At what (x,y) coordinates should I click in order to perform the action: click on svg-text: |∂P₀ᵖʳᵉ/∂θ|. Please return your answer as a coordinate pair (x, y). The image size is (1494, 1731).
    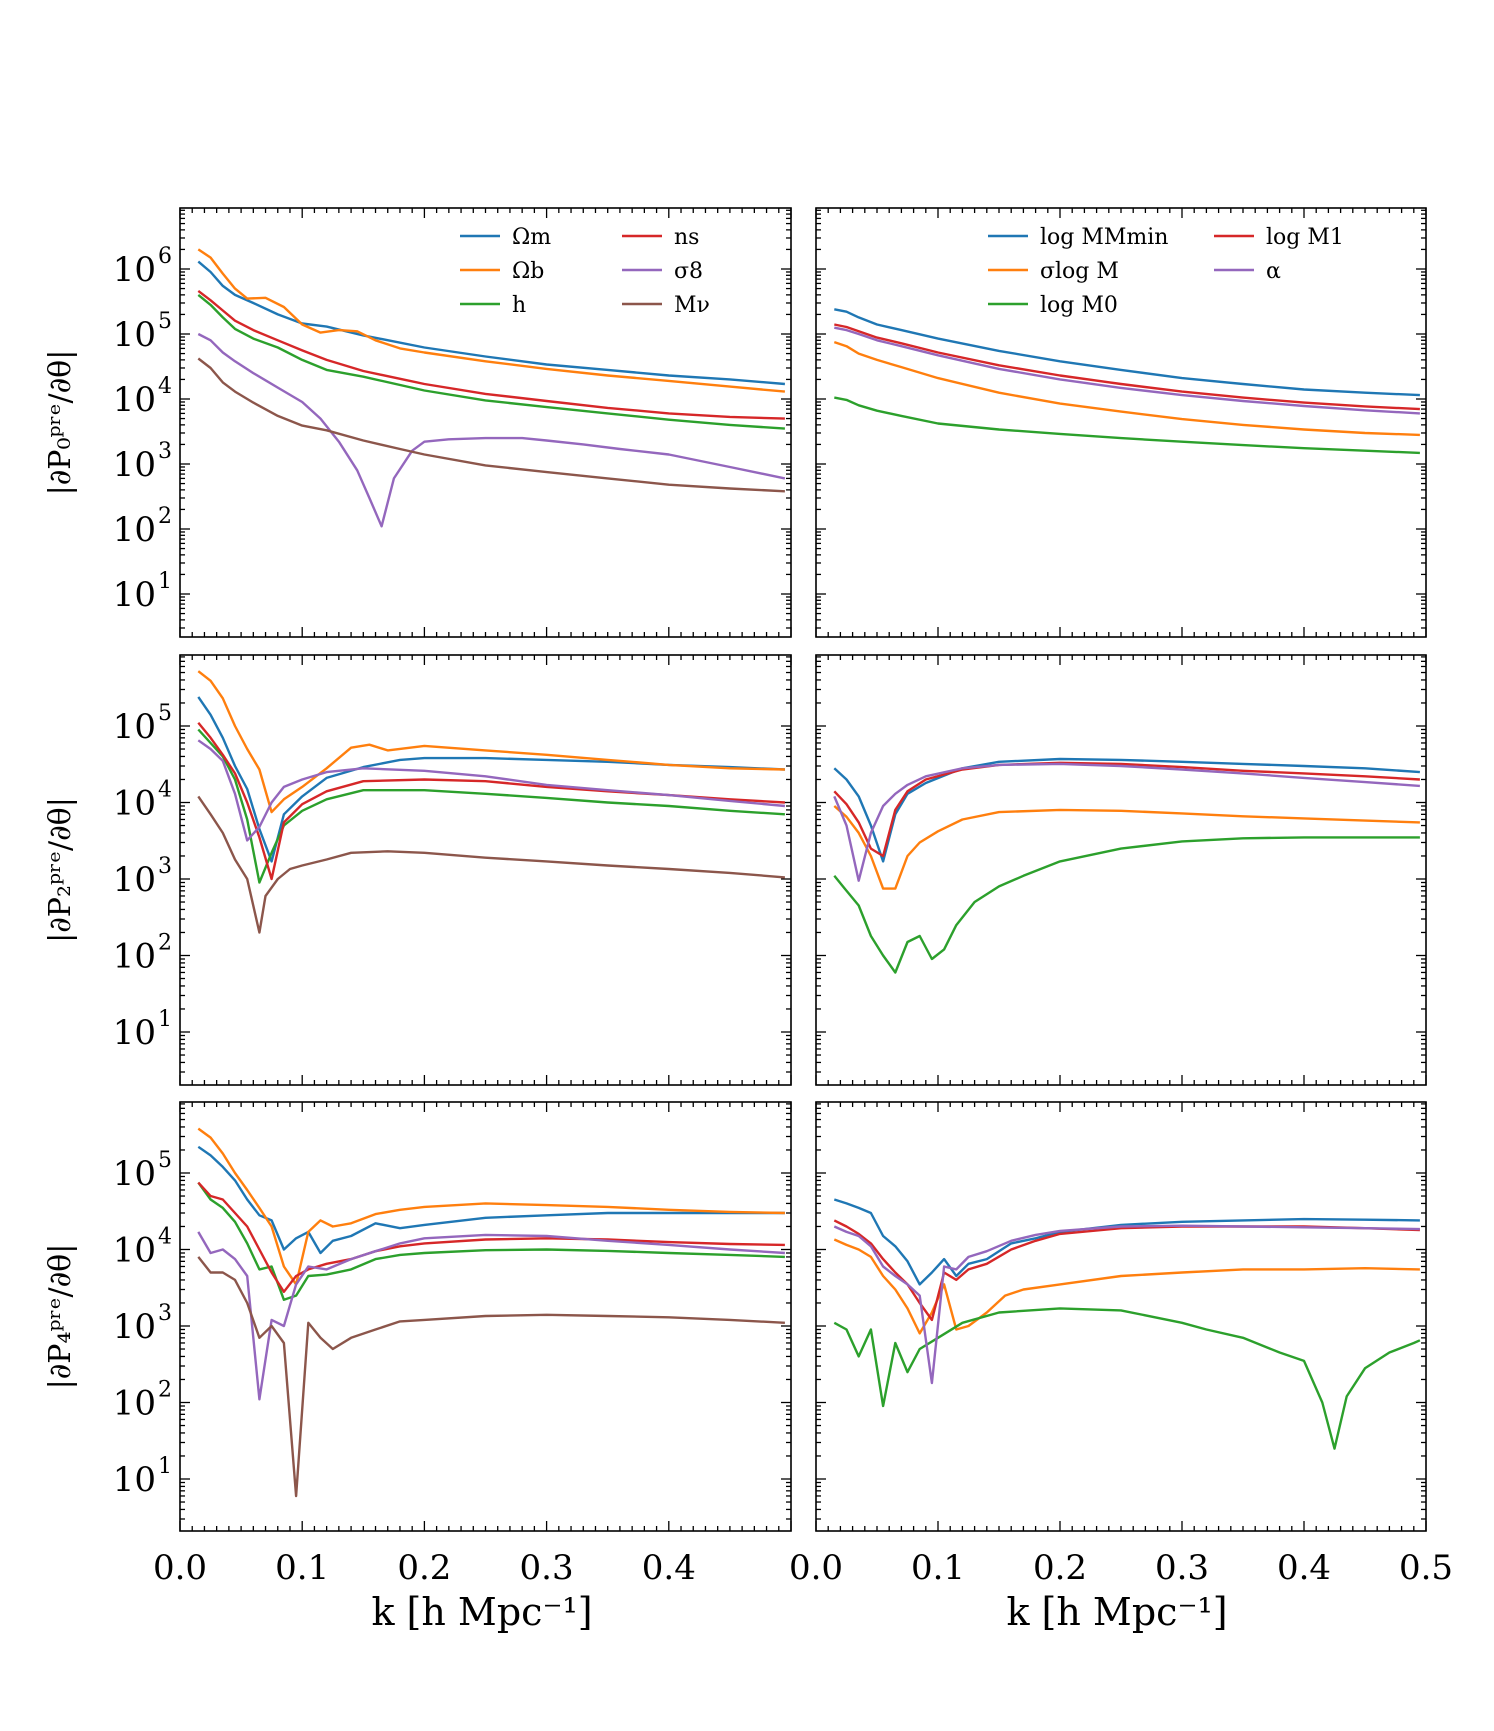
    Looking at the image, I should click on (60, 423).